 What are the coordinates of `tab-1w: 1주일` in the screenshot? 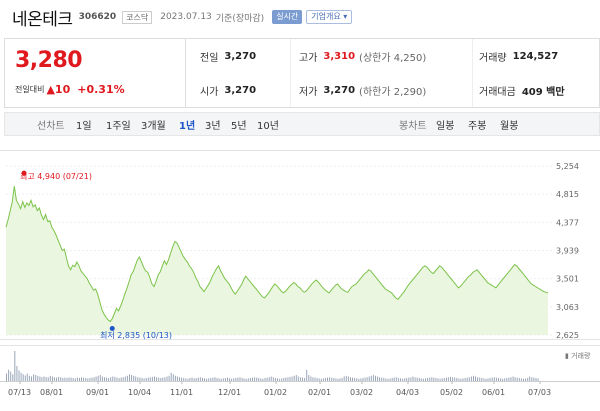 It's located at (118, 126).